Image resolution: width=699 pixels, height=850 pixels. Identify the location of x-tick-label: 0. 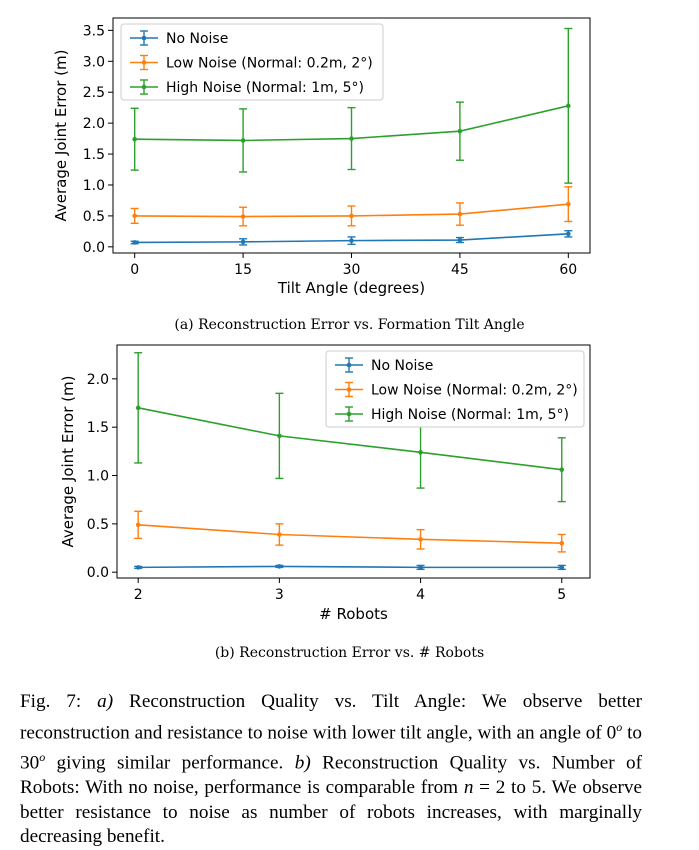
(134, 270).